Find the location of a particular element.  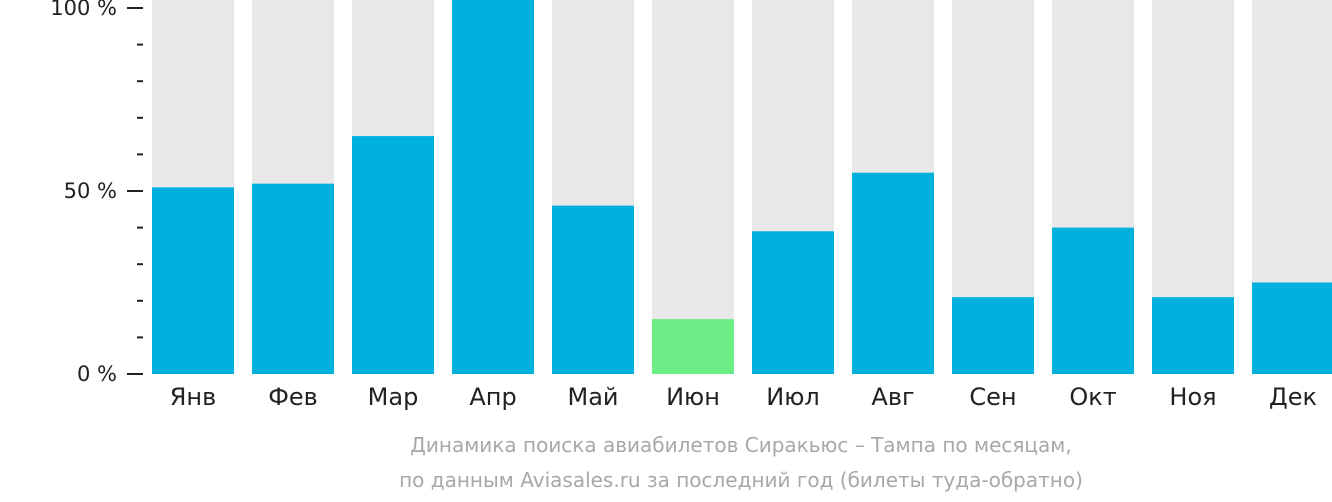

x-tick-label: Июн is located at coordinates (693, 397).